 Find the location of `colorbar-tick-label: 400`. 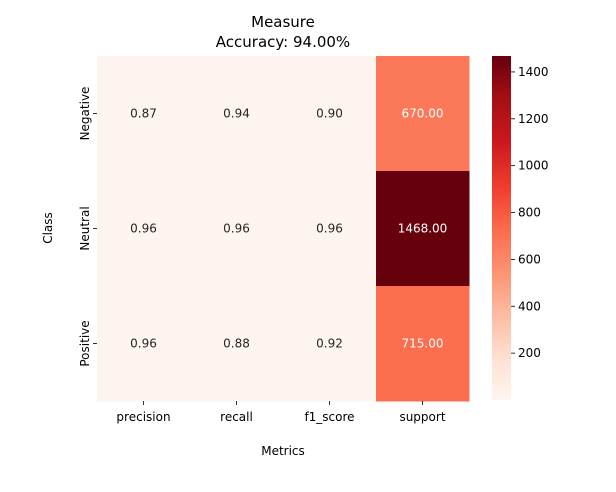

colorbar-tick-label: 400 is located at coordinates (529, 306).